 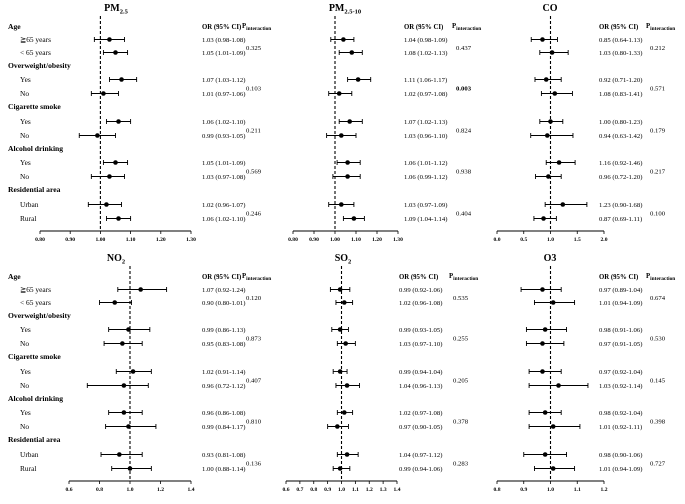 What do you see at coordinates (658, 381) in the screenshot?
I see `p-interaction-value: 0.145` at bounding box center [658, 381].